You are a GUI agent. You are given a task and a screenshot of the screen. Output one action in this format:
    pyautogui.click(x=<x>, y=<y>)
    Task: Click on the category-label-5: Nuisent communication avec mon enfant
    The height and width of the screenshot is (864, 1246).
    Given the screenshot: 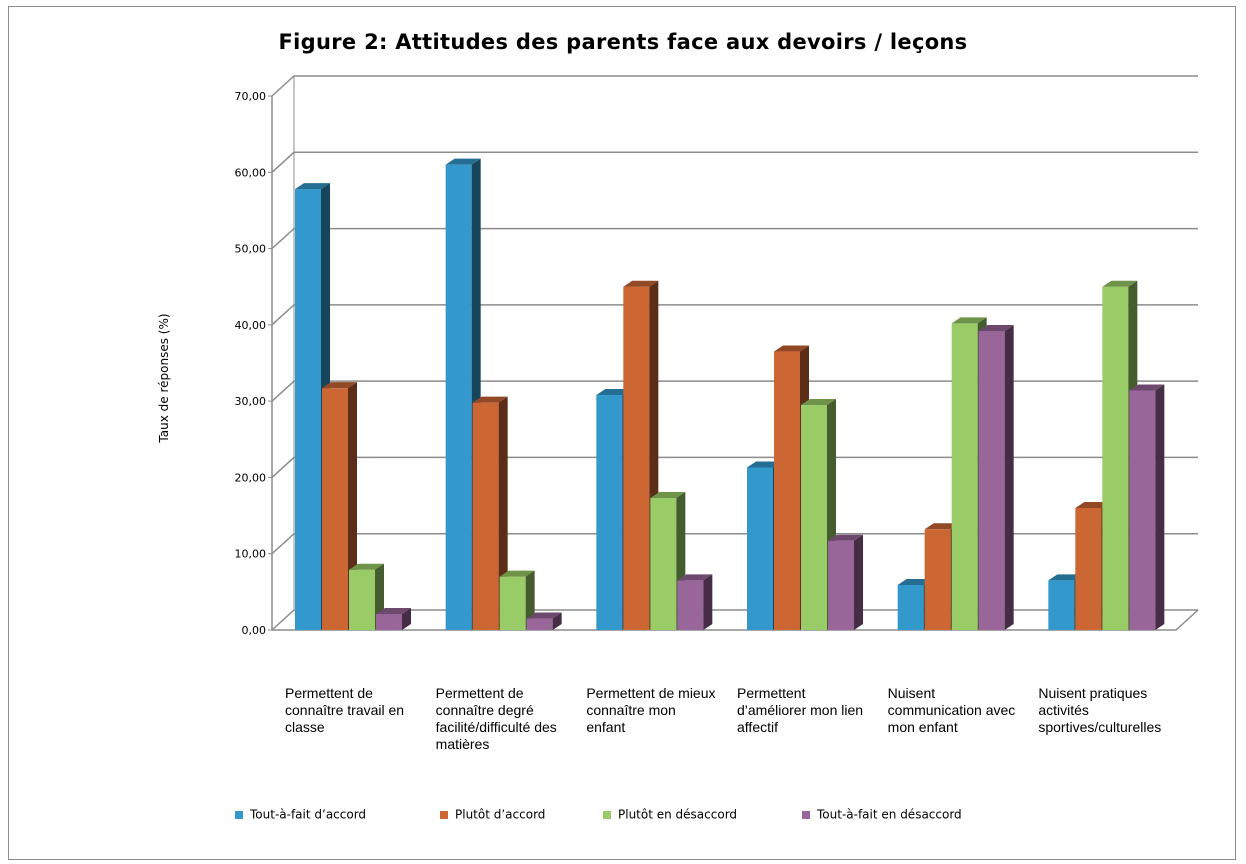 What is the action you would take?
    pyautogui.click(x=951, y=710)
    